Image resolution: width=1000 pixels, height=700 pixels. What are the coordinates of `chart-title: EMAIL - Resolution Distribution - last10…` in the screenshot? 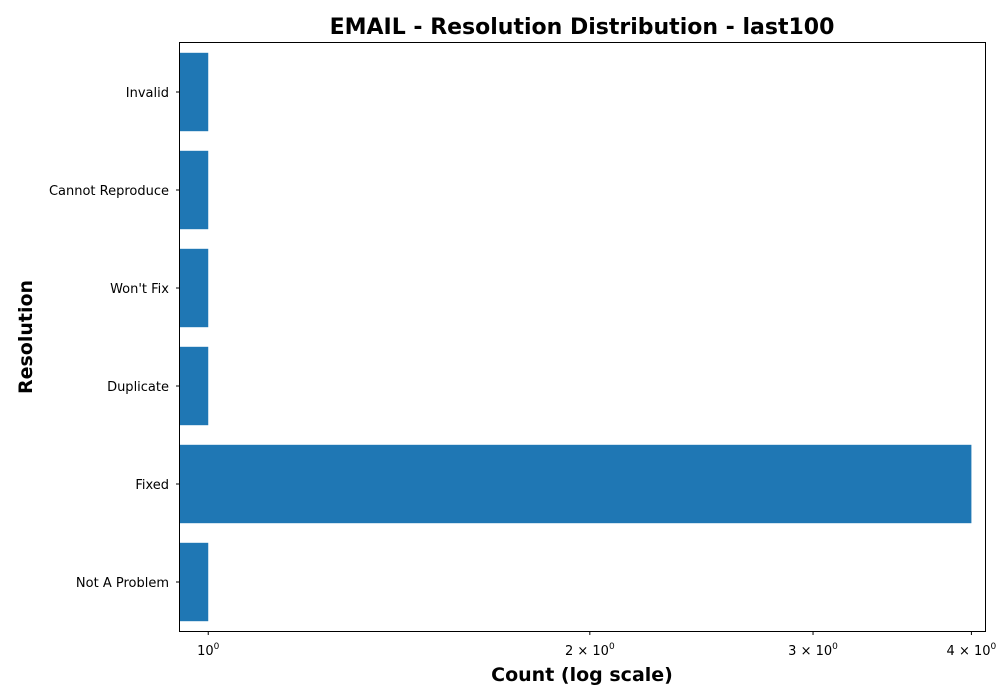 It's located at (582, 27).